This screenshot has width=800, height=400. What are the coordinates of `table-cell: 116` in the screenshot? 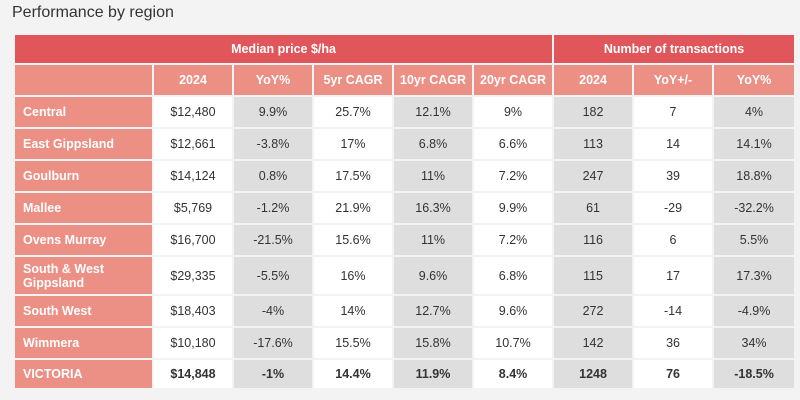 It's located at (593, 240).